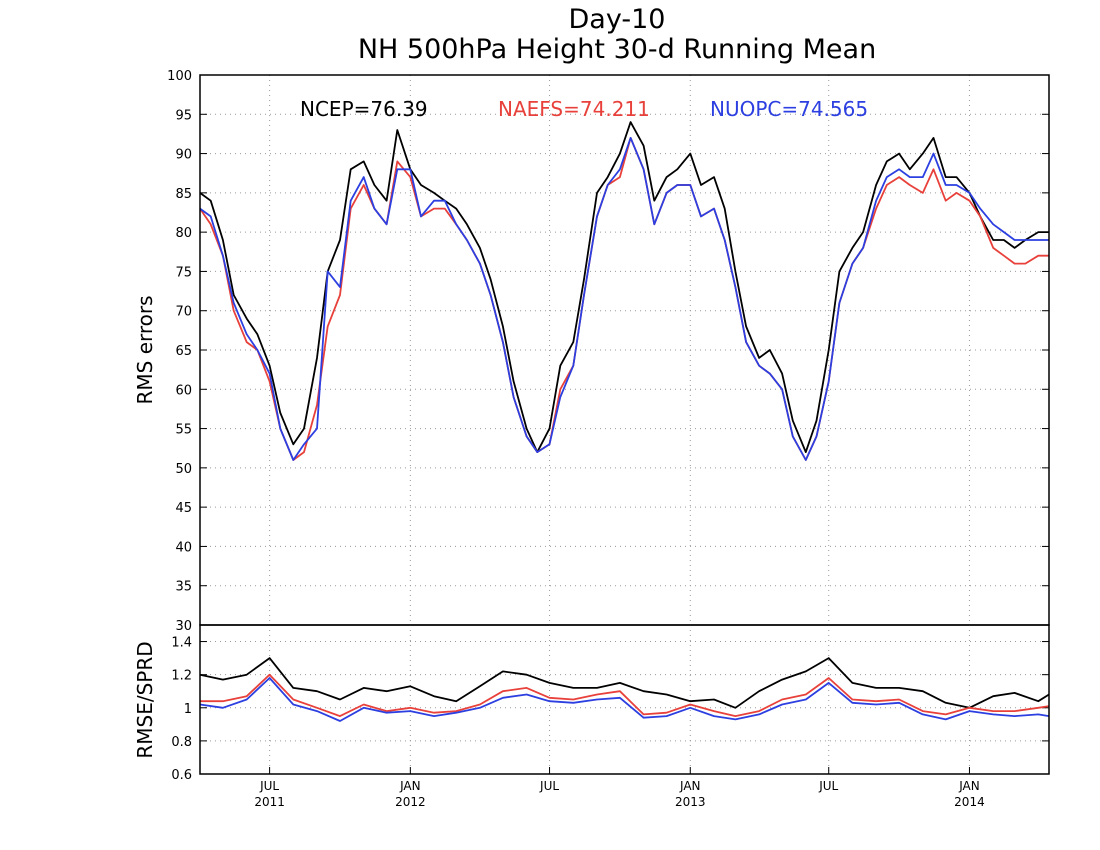 This screenshot has height=850, width=1100. Describe the element at coordinates (183, 469) in the screenshot. I see `upper-y-tick-label: 50` at that location.